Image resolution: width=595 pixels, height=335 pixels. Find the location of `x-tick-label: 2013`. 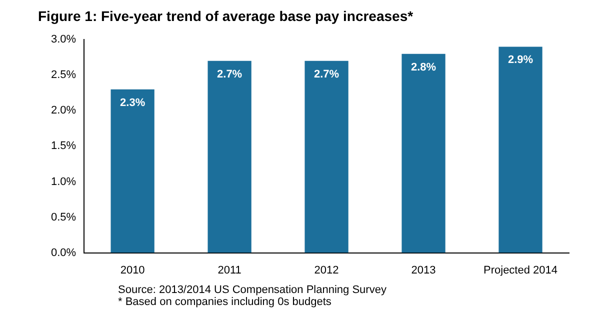

x-tick-label: 2013 is located at coordinates (423, 270).